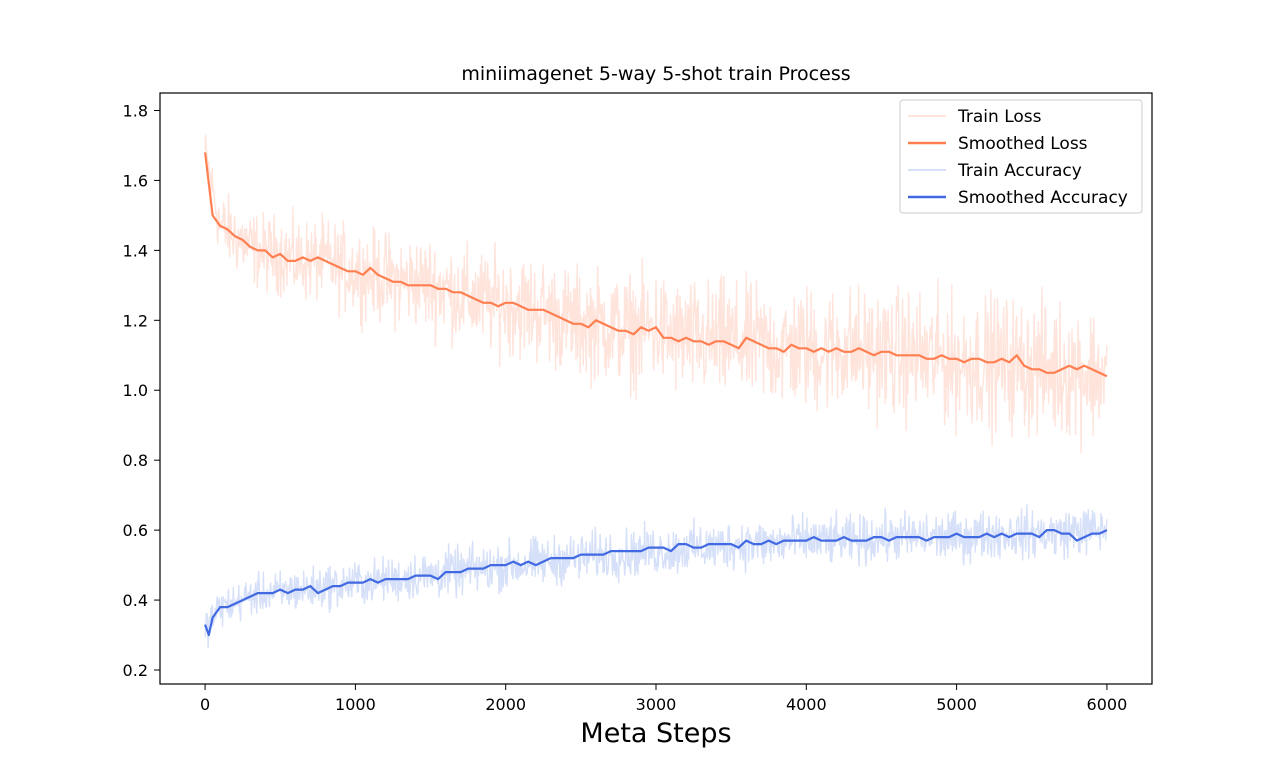 This screenshot has height=768, width=1280. I want to click on legend-label: Smoothed Loss, so click(1023, 144).